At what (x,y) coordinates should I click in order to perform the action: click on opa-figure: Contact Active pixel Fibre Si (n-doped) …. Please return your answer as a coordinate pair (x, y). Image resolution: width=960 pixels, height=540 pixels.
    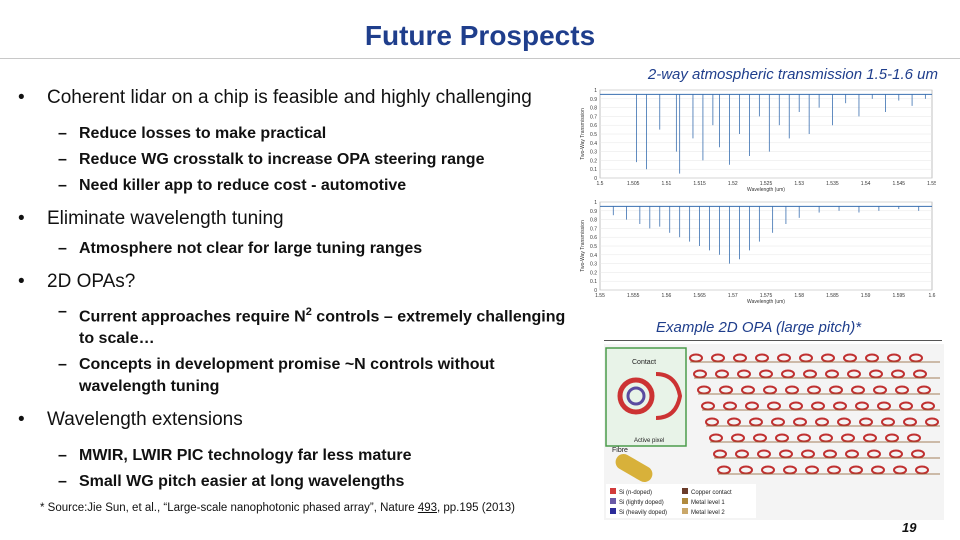
    Looking at the image, I should click on (774, 432).